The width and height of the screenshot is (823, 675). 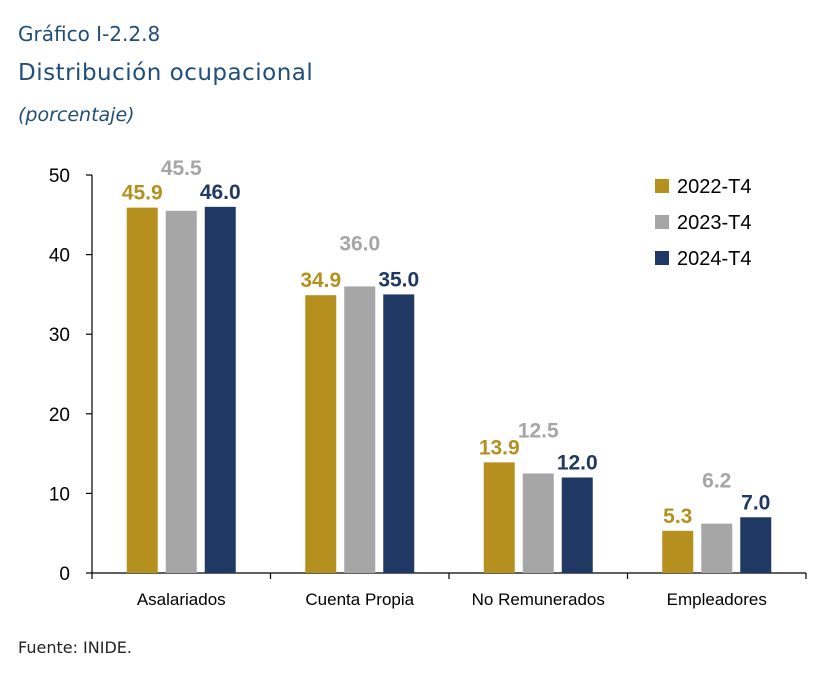 I want to click on x-tick-label: Empleadores, so click(x=717, y=599).